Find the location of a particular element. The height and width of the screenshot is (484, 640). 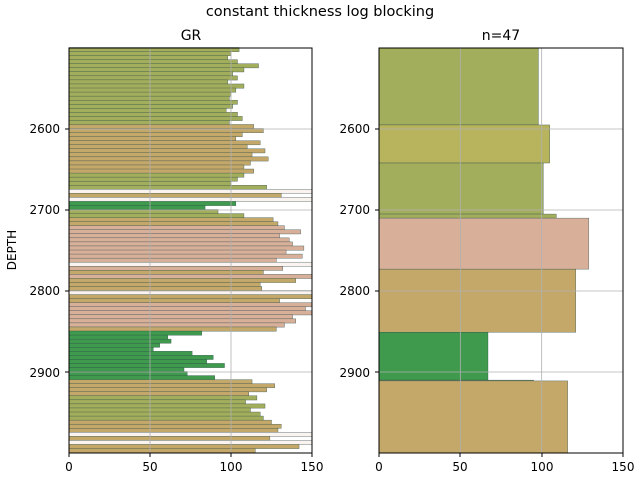

blocked-y-tick-label: 2700 is located at coordinates (354, 210).